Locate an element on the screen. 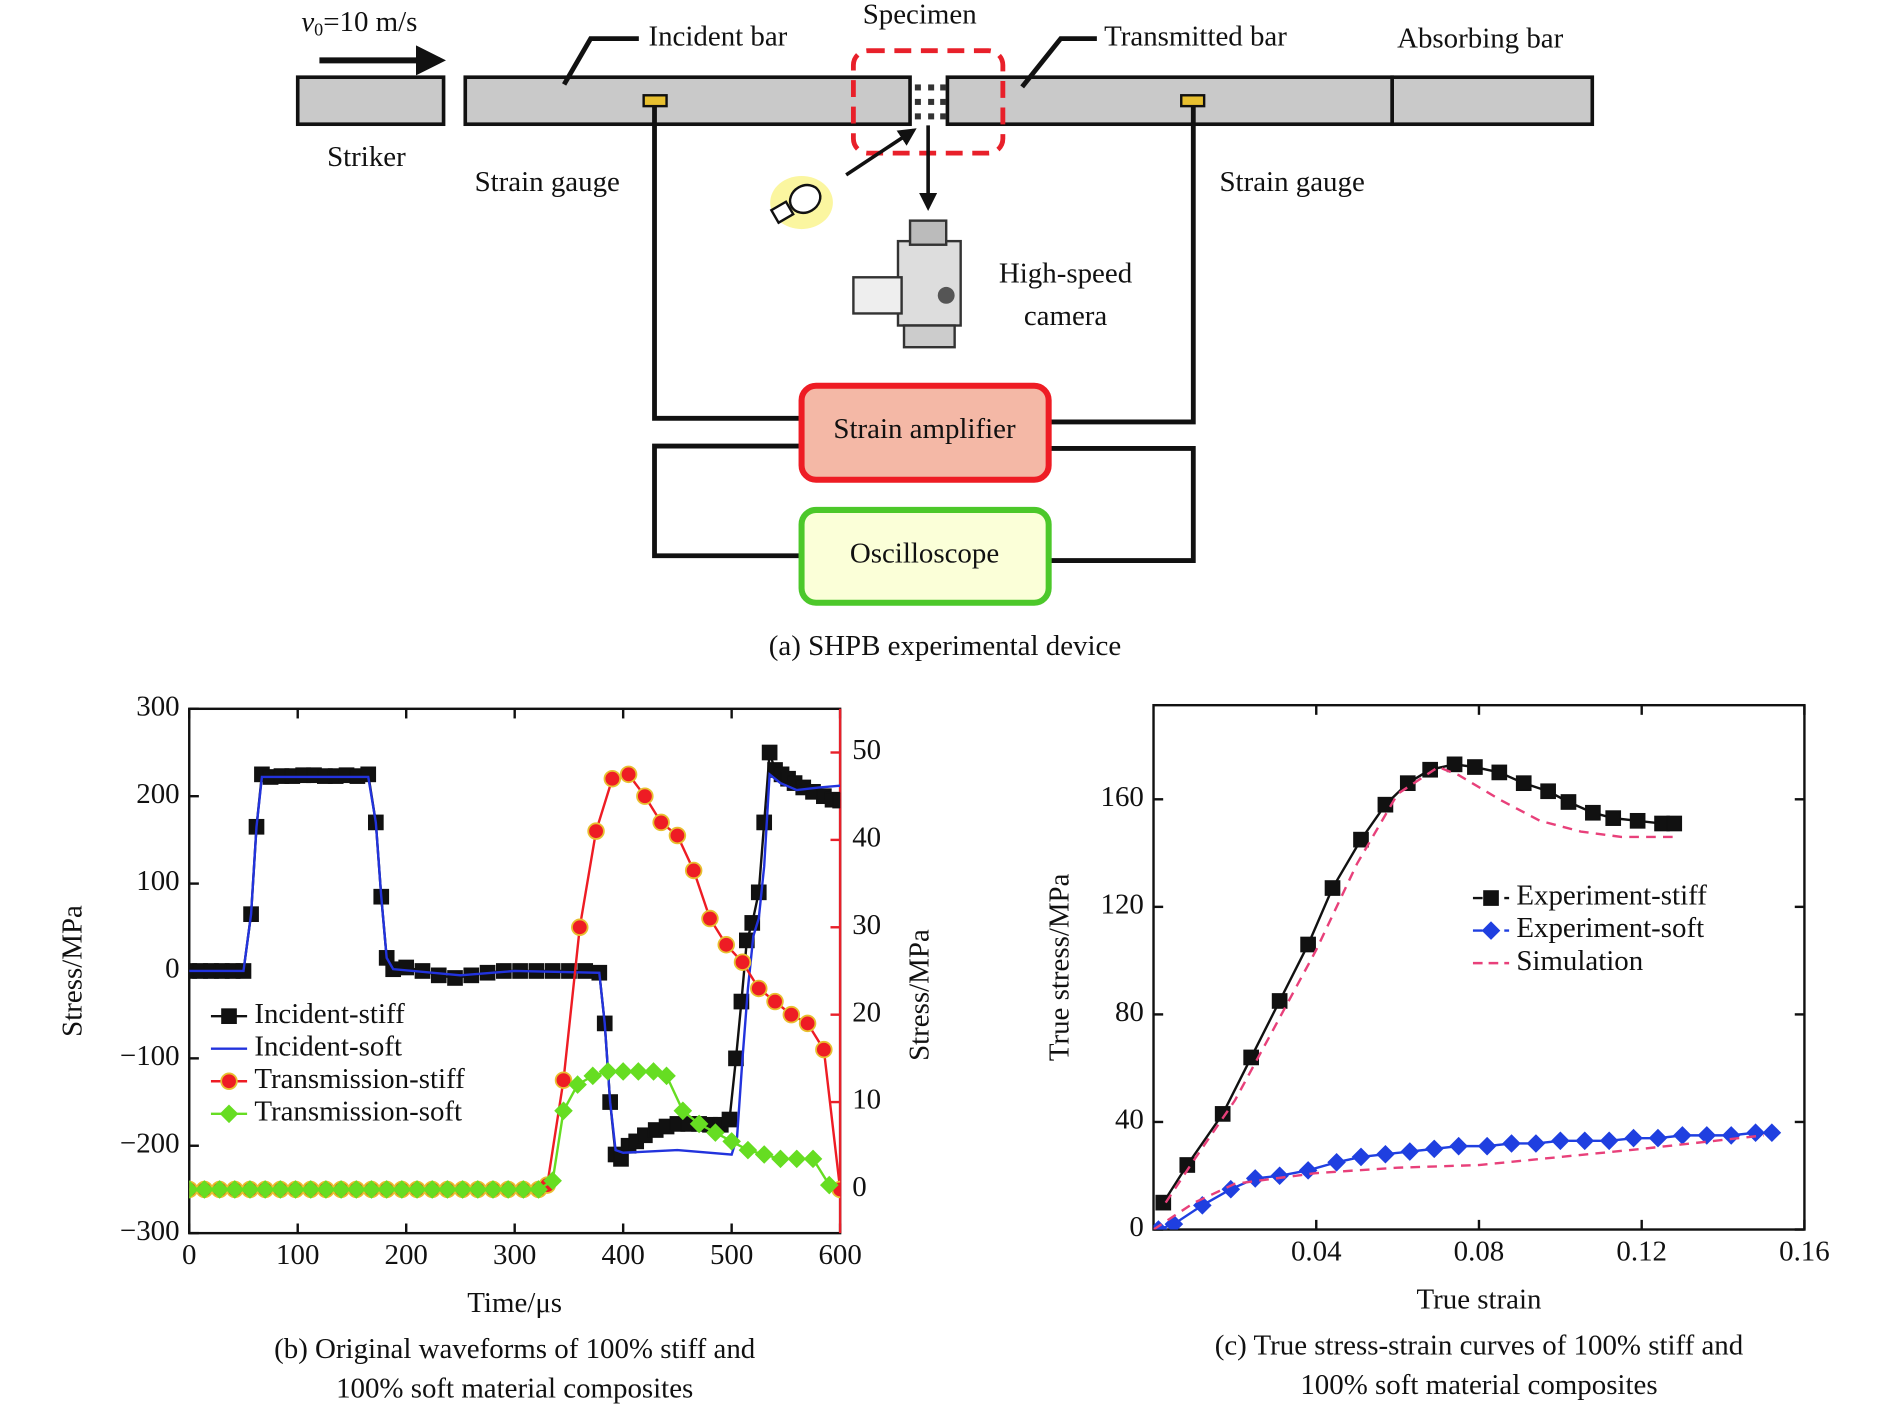  incident-bar is located at coordinates (687, 101).